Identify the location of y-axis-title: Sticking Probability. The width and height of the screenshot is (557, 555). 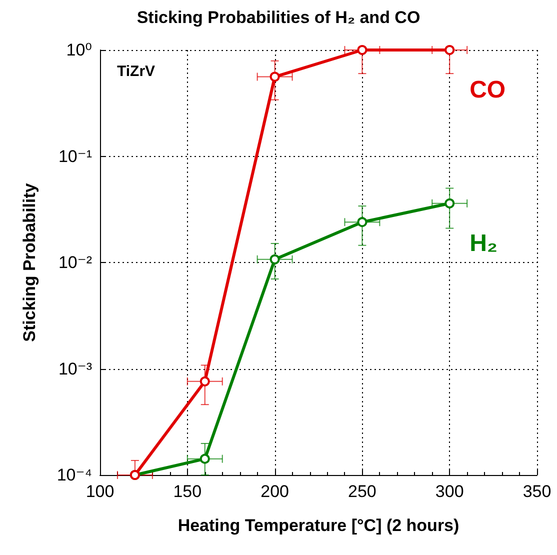
(29, 262).